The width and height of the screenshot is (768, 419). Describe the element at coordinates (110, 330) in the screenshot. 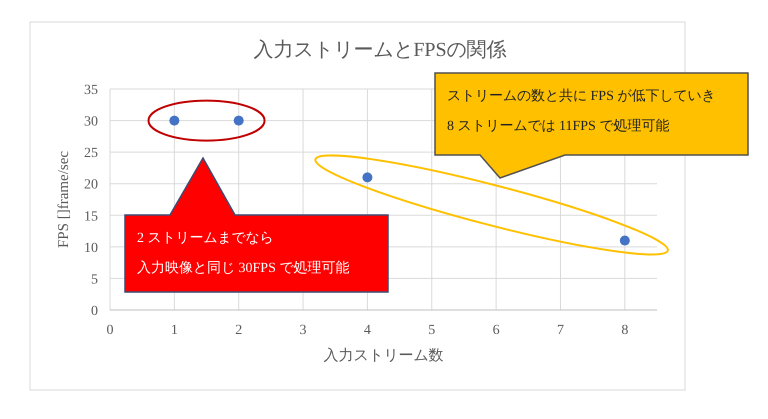

I see `x-tick-label: 0` at that location.